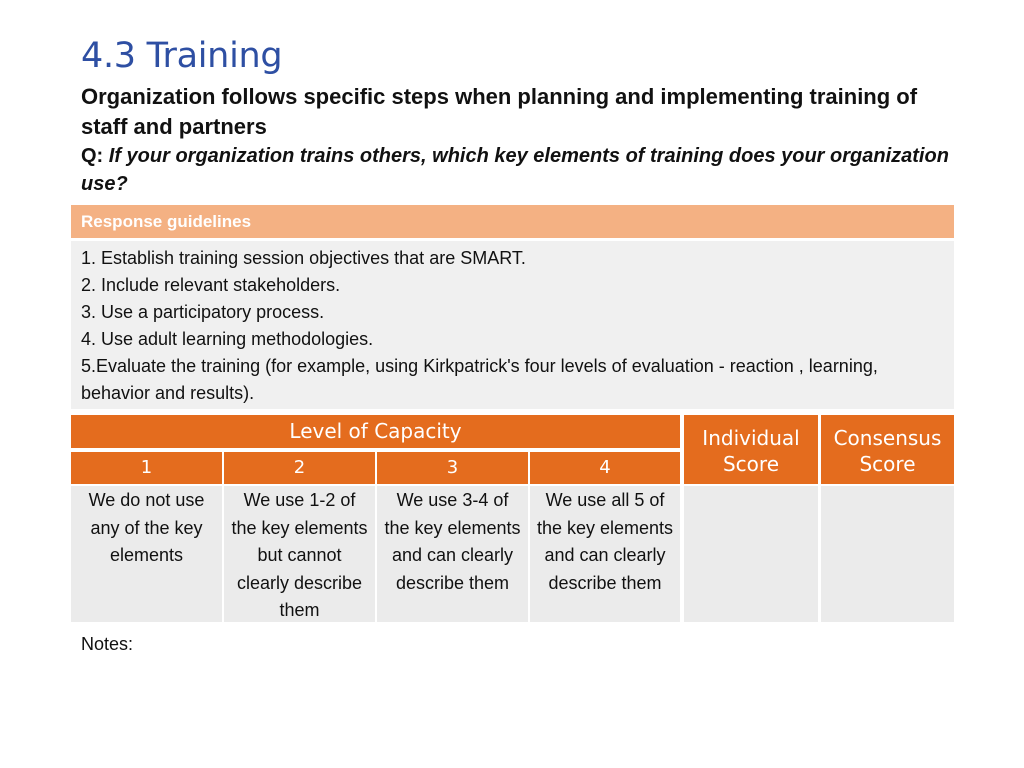  What do you see at coordinates (211, 285) in the screenshot?
I see `guideline-item: 2. Include relevant stakeholders.` at bounding box center [211, 285].